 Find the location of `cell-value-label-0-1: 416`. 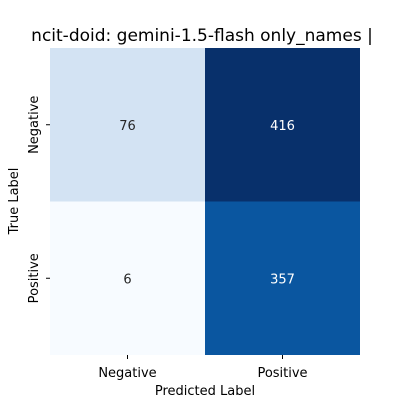

cell-value-label-0-1: 416 is located at coordinates (282, 126).